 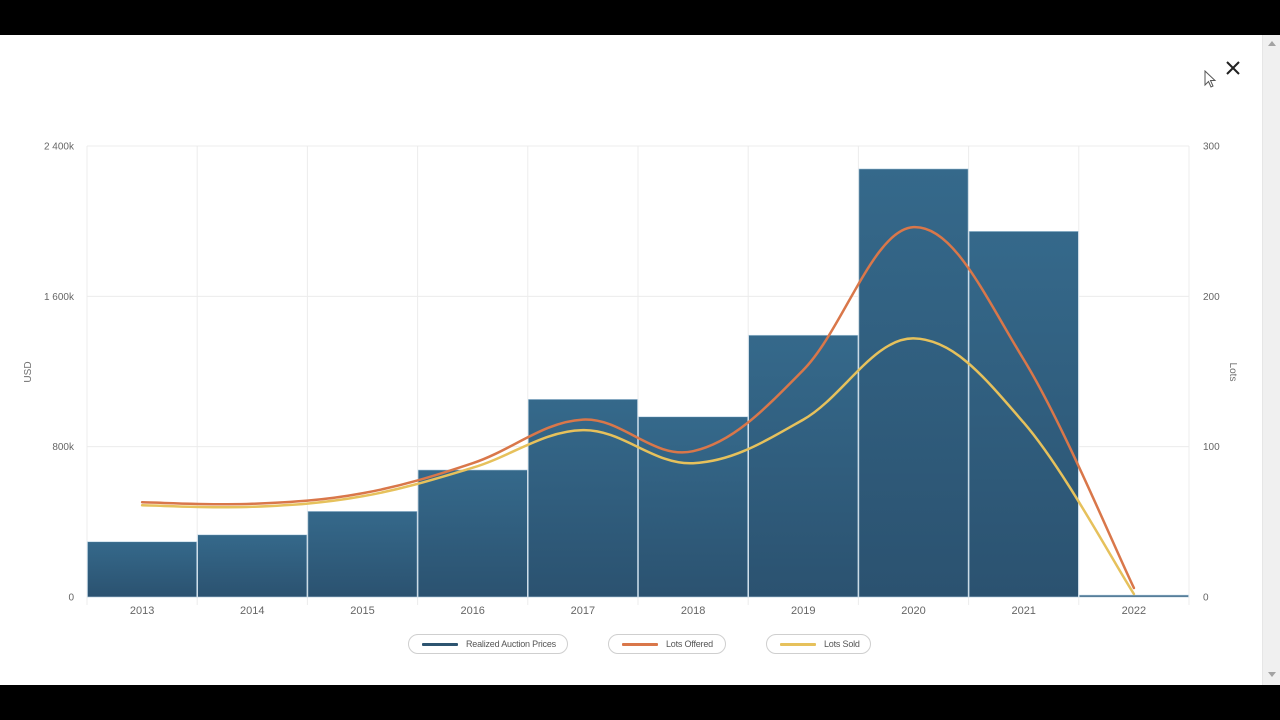 What do you see at coordinates (640, 702) in the screenshot?
I see `letterbox-bottom` at bounding box center [640, 702].